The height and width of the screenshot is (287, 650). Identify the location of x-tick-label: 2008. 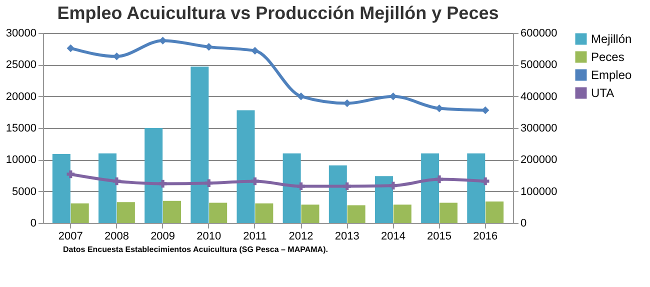
(116, 236).